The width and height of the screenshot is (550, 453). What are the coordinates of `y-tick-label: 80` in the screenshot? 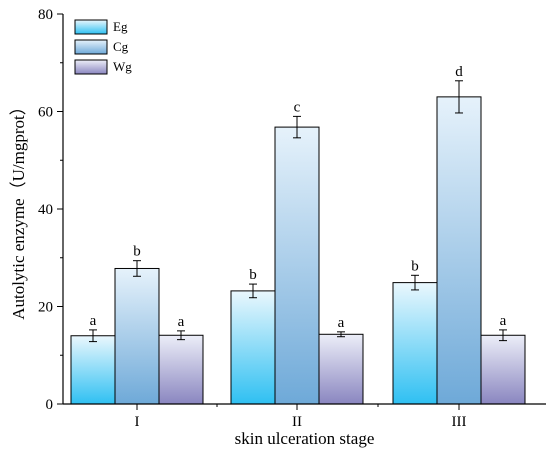 It's located at (45, 15).